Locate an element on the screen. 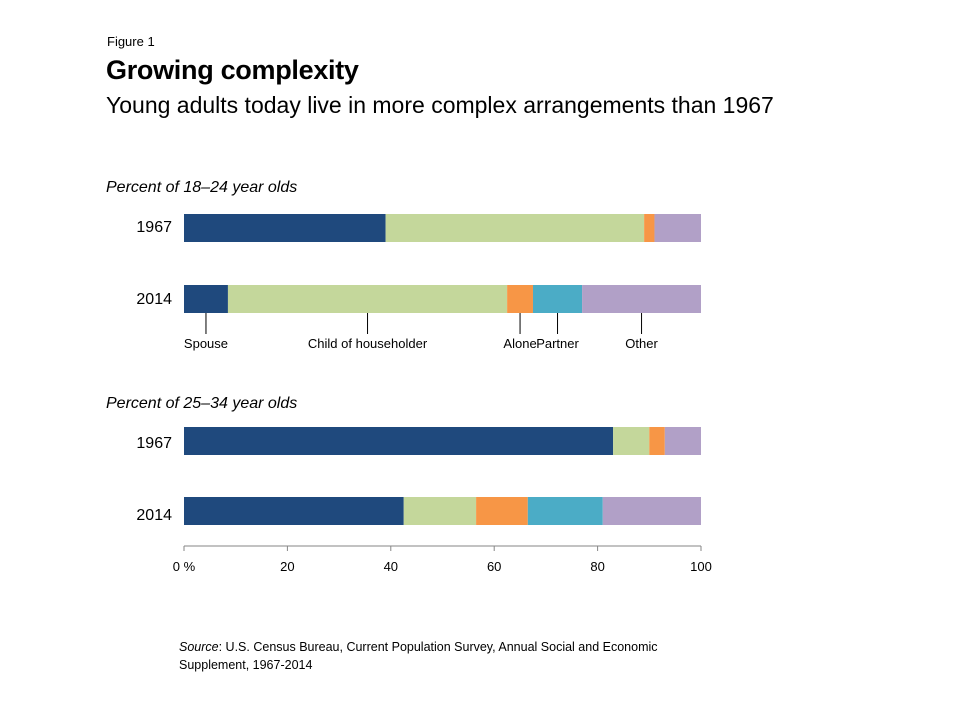 The image size is (960, 720). callout-label-other: Other is located at coordinates (641, 343).